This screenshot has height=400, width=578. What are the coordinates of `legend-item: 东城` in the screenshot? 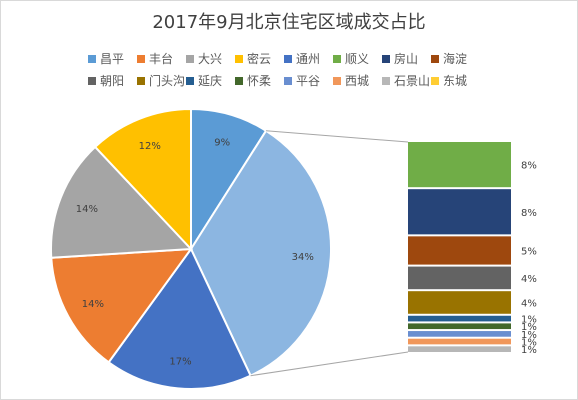 It's located at (455, 80).